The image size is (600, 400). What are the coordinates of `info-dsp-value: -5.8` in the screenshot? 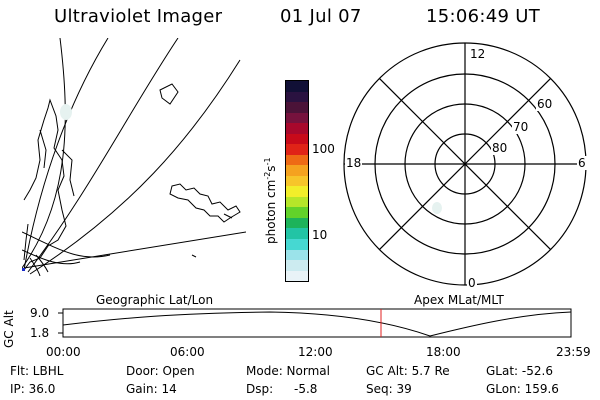 It's located at (306, 389).